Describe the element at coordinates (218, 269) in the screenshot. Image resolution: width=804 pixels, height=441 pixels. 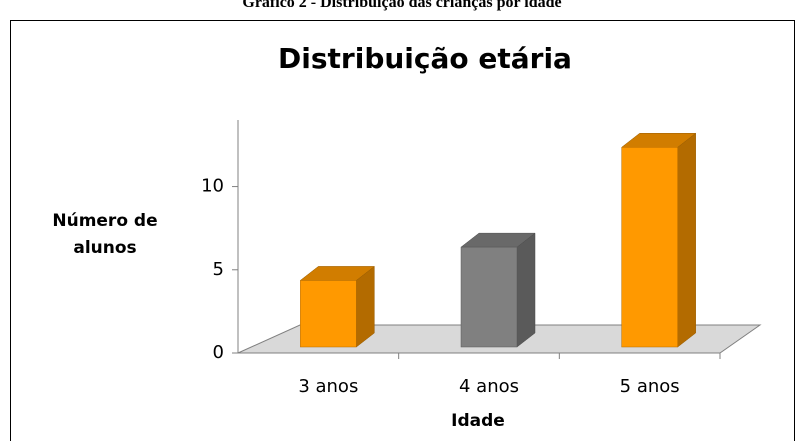
I see `y-tick-label: 5` at that location.